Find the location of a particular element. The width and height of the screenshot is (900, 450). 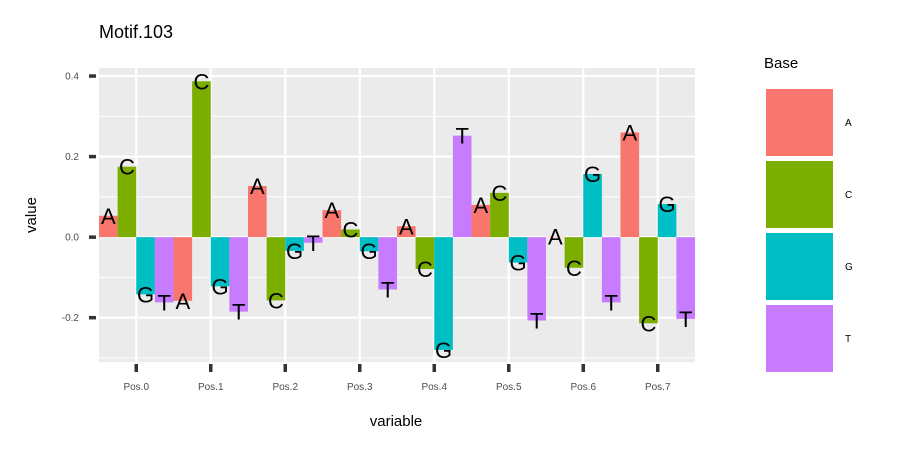

x-tick-label: Pos.1 is located at coordinates (211, 387).